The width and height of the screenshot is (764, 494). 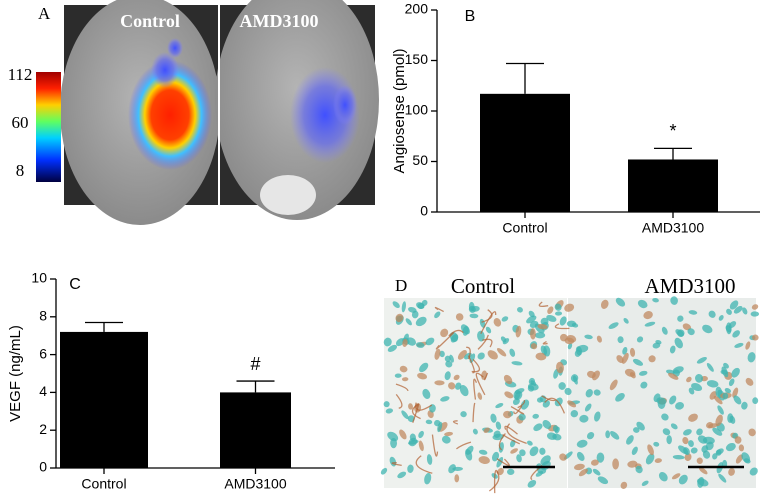 I want to click on colorbar-label: 60, so click(x=20, y=122).